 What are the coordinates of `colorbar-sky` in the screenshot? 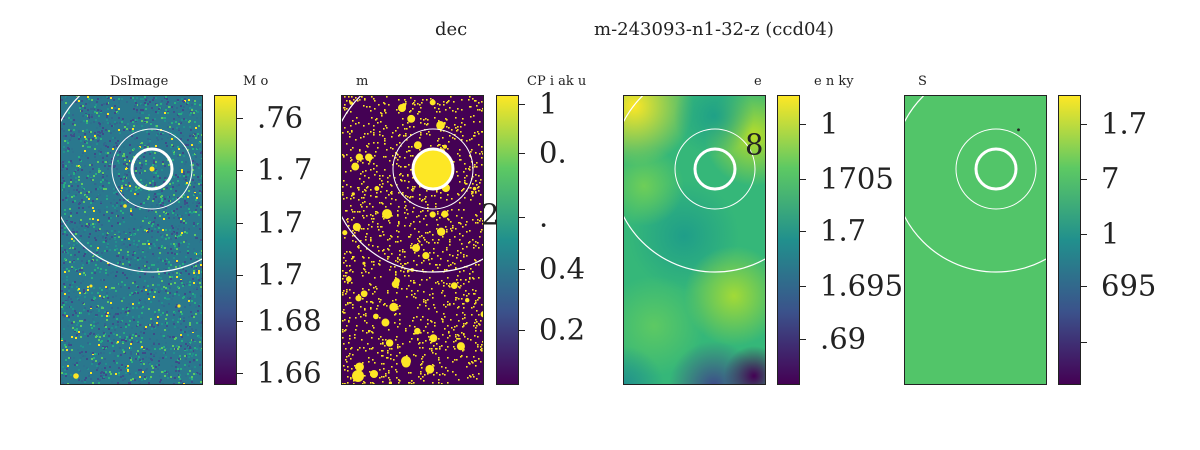 It's located at (788, 240).